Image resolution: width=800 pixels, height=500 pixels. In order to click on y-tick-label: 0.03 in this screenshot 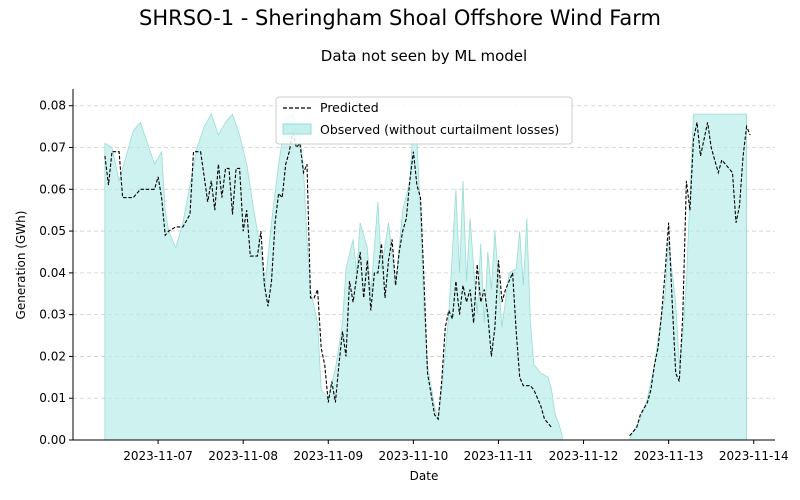, I will do `click(52, 315)`.